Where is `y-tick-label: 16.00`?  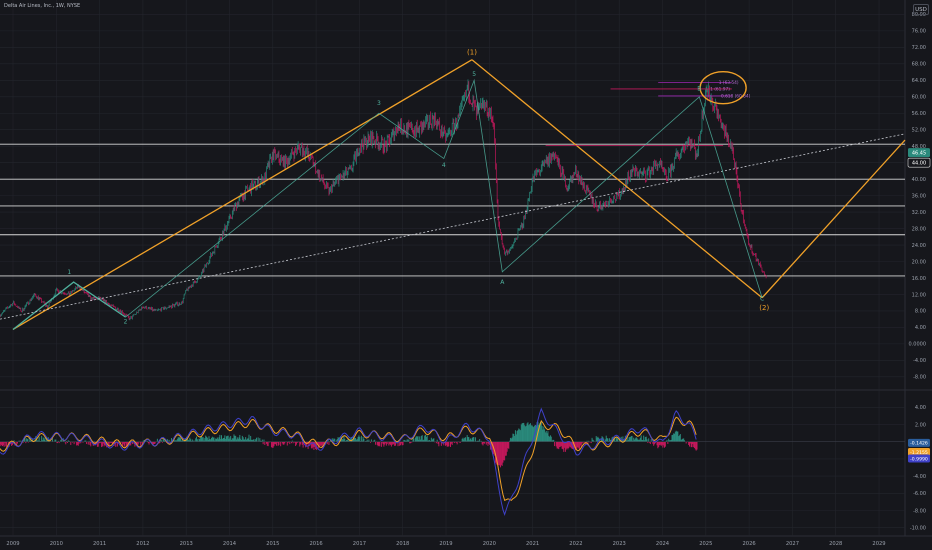
y-tick-label: 16.00 is located at coordinates (919, 279).